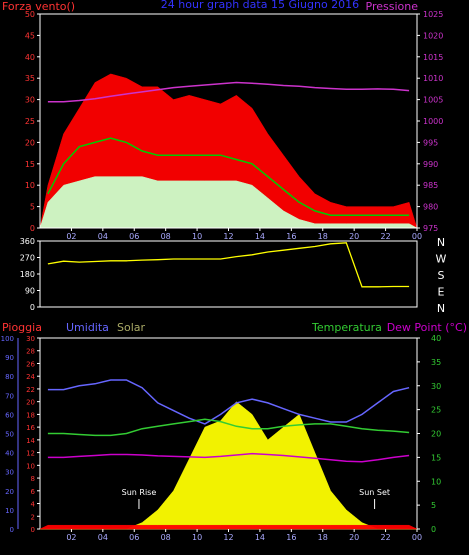 The width and height of the screenshot is (469, 555). Describe the element at coordinates (30, 291) in the screenshot. I see `direction-y-label: 90` at that location.